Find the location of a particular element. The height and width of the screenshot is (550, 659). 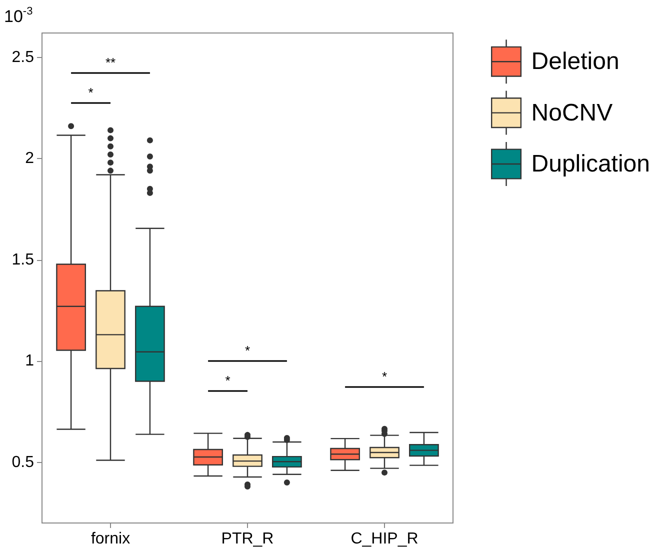

legend-label: NoCNV is located at coordinates (572, 112).